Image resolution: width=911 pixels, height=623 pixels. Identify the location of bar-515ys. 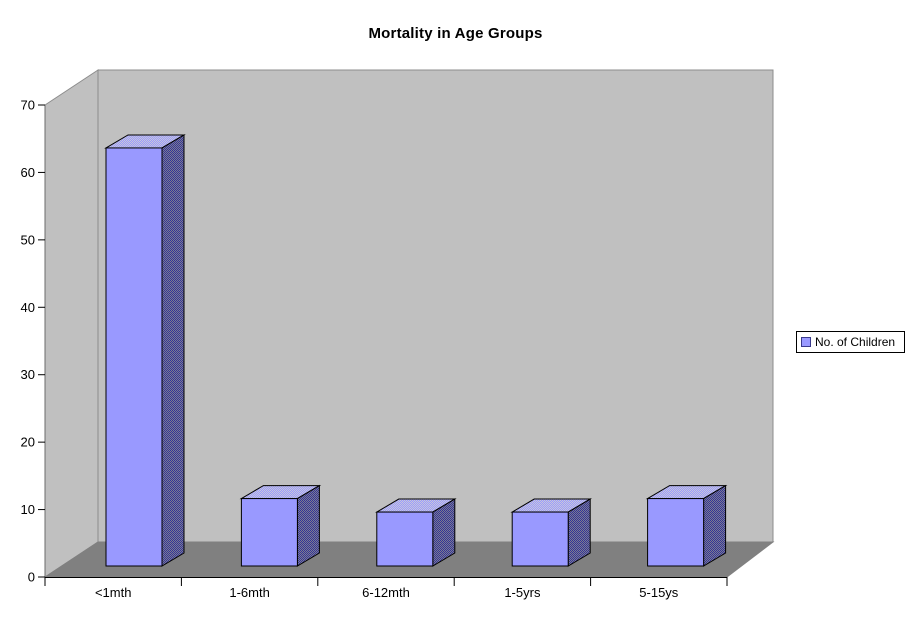
(686, 525).